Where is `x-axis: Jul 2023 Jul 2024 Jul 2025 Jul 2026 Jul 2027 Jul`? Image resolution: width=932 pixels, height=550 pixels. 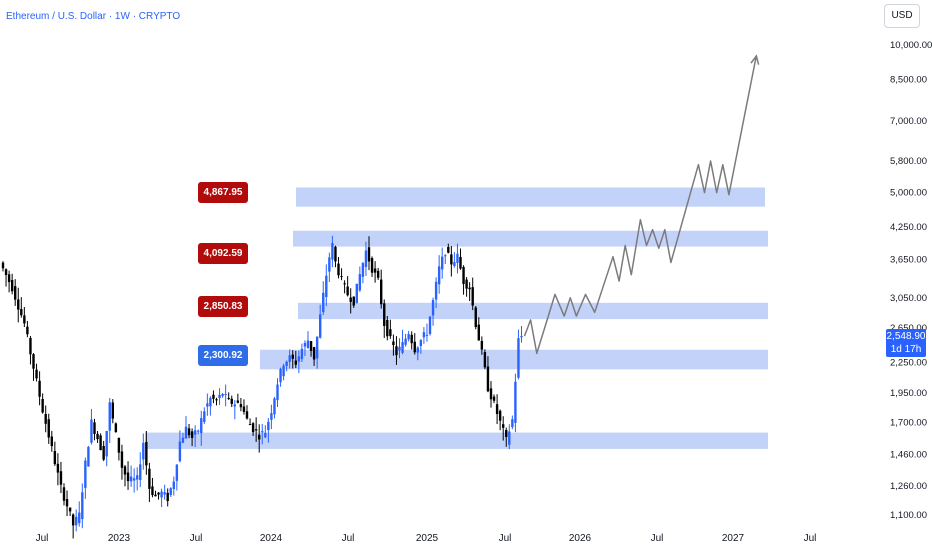
x-axis: Jul 2023 Jul 2024 Jul 2025 Jul 2026 Jul 2027 Jul is located at coordinates (426, 538).